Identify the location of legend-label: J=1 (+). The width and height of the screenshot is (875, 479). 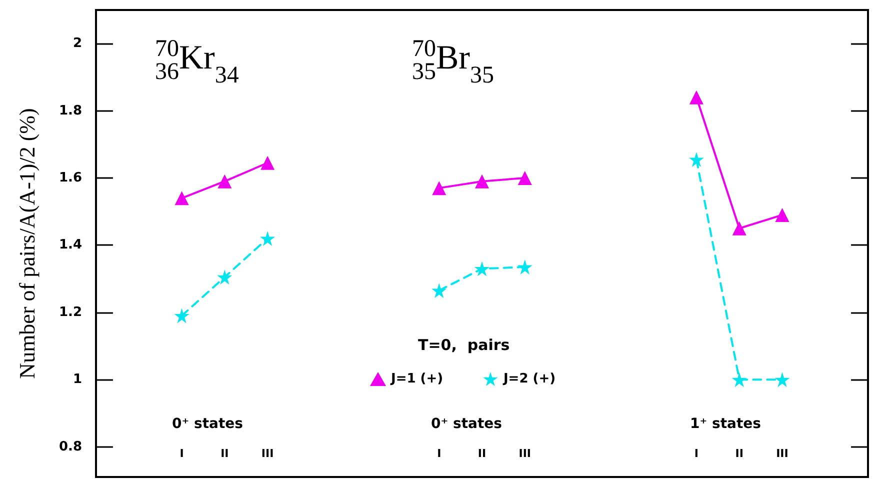
(417, 379).